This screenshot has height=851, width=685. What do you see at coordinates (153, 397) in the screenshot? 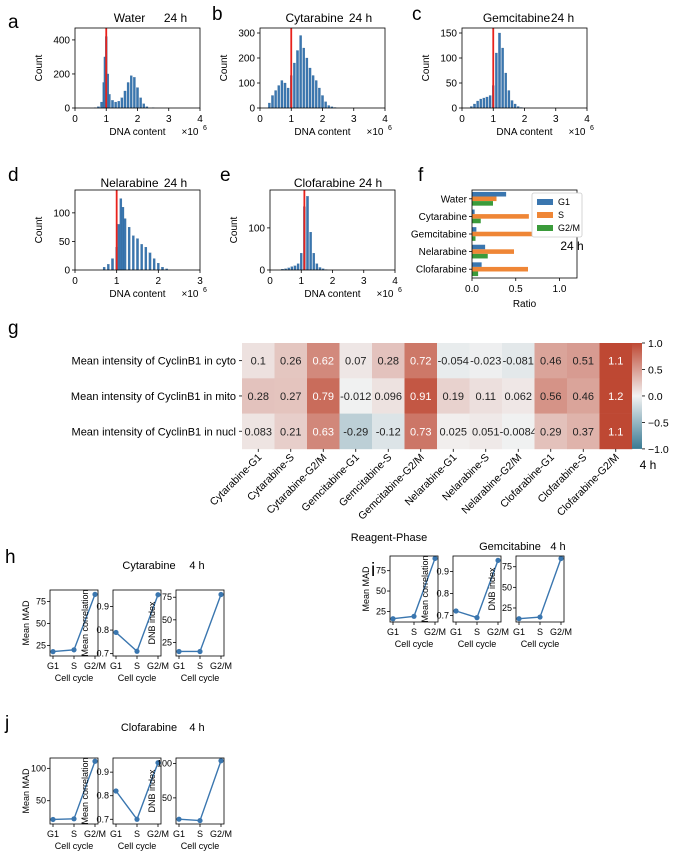
I see `heatmap-row-label: Mean intensity of CyclinB1 in mito` at bounding box center [153, 397].